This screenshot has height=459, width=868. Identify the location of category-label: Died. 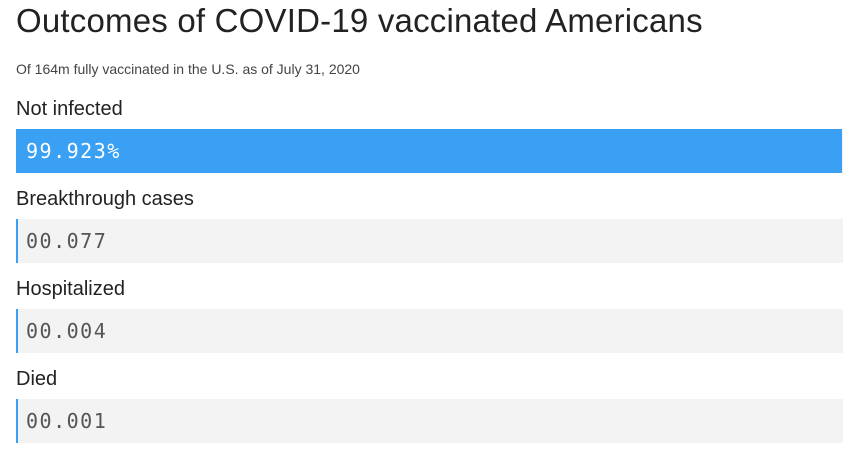
(37, 379).